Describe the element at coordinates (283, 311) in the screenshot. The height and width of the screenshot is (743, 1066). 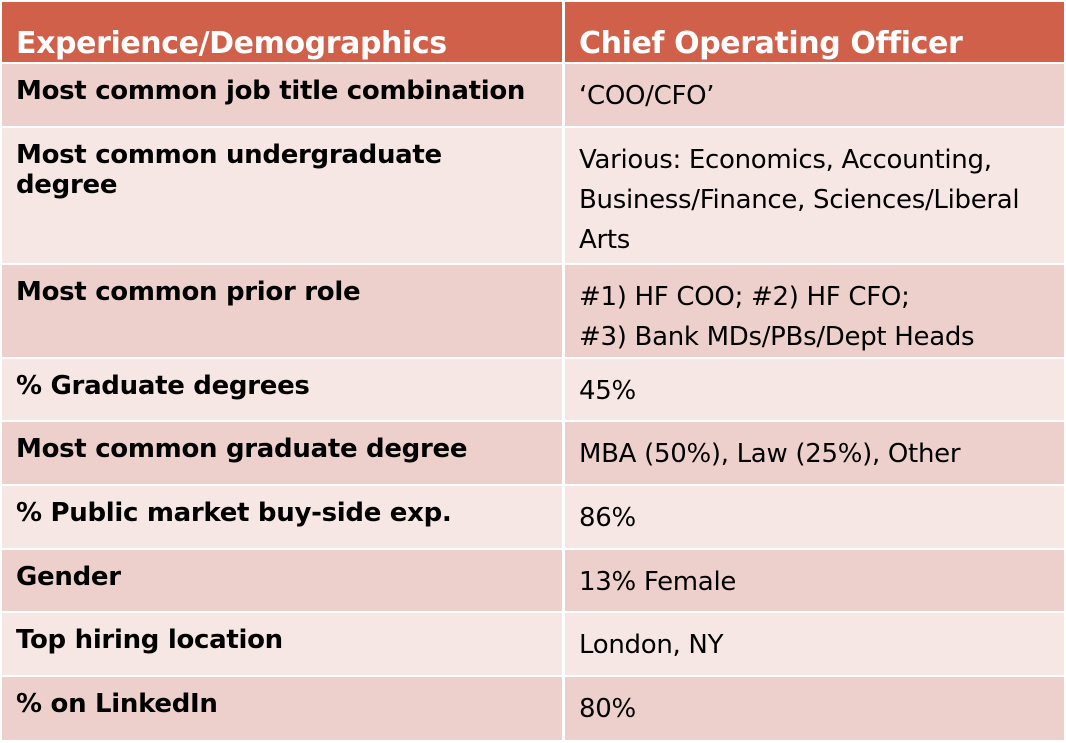
I see `row-label: Most common prior role` at that location.